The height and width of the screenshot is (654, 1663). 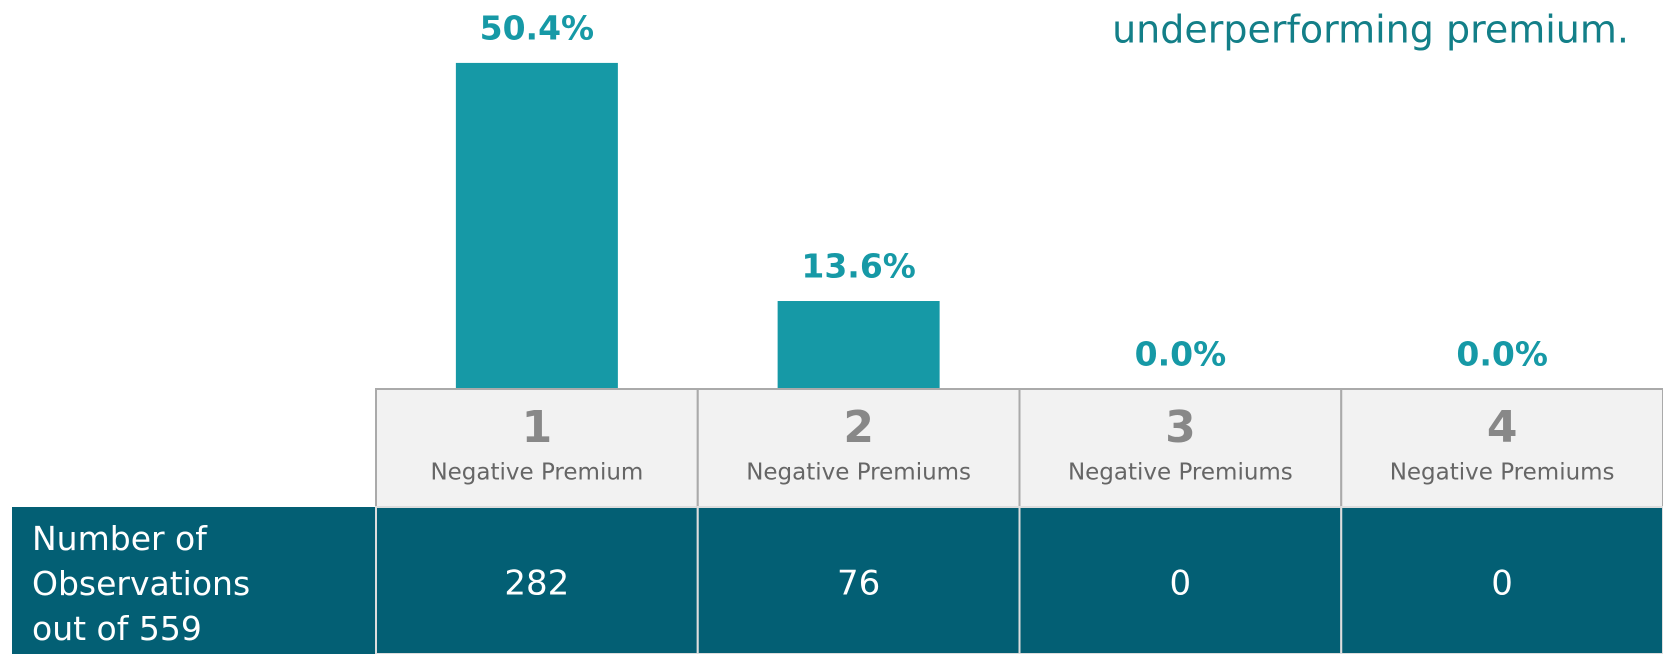 What do you see at coordinates (537, 27) in the screenshot?
I see `value-label: 50.4%` at bounding box center [537, 27].